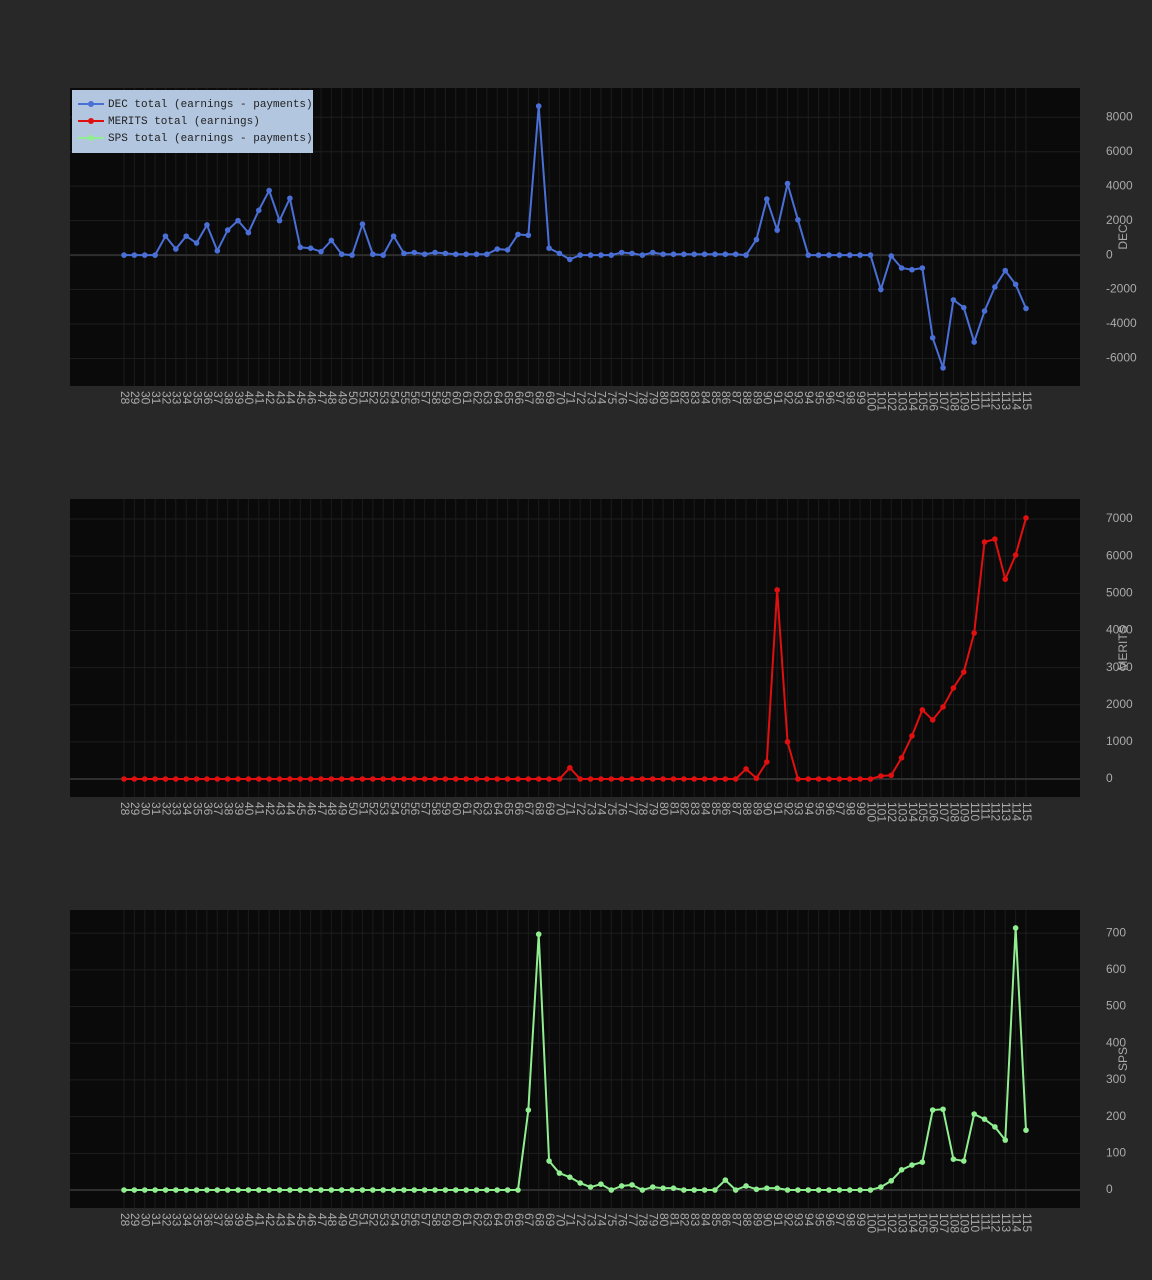 The width and height of the screenshot is (1152, 1280). Describe the element at coordinates (747, 398) in the screenshot. I see `x-tick-label: 88` at that location.